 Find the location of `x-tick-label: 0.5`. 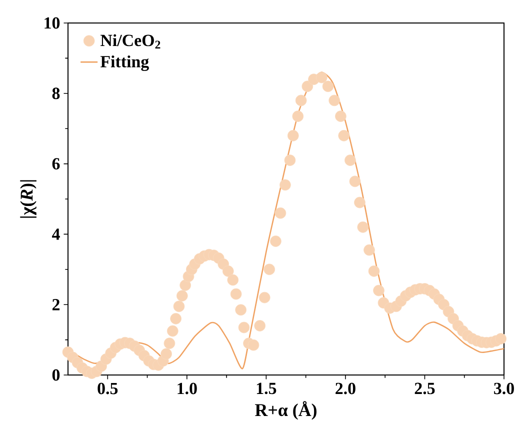

x-tick-label: 0.5 is located at coordinates (108, 388).